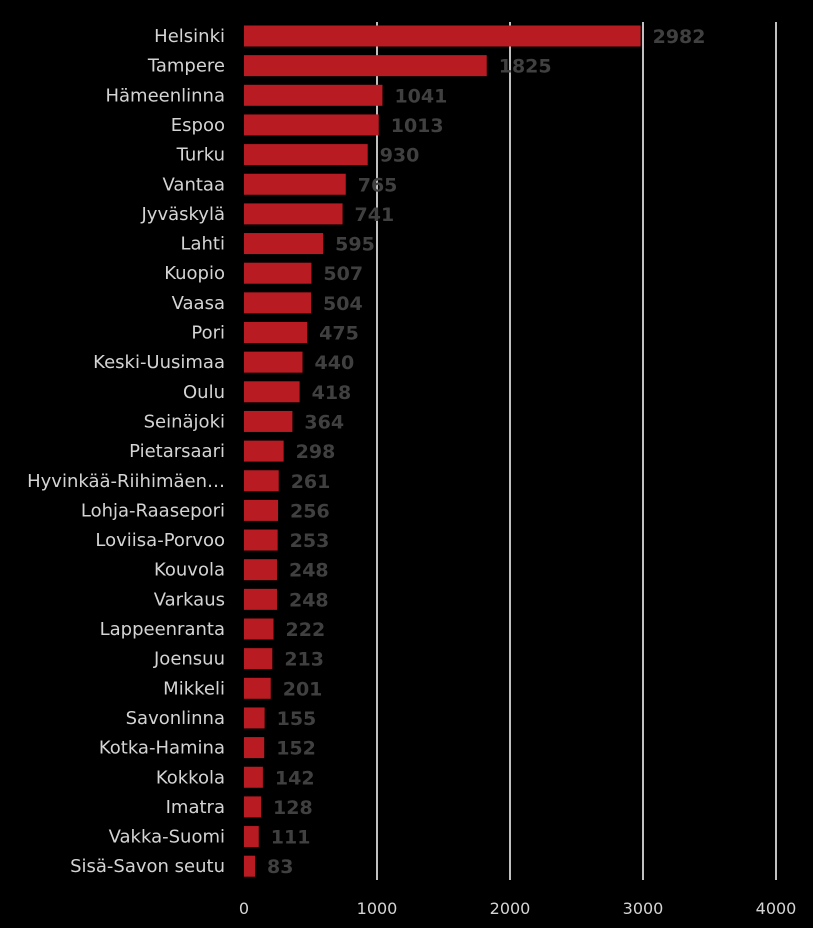 The image size is (813, 928). Describe the element at coordinates (303, 689) in the screenshot. I see `data-label: 201` at that location.